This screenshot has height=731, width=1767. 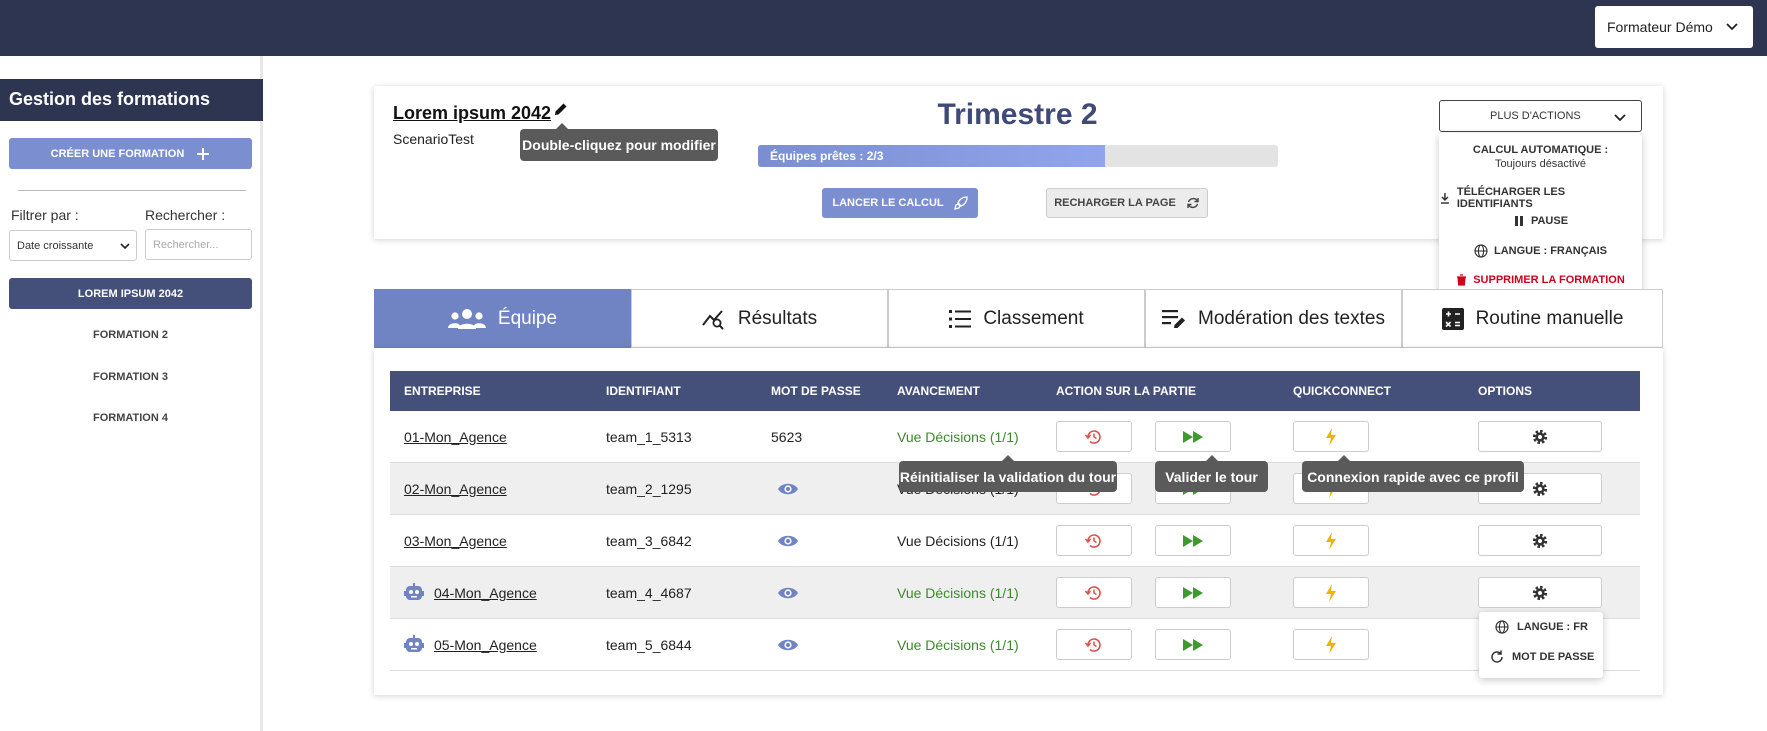 I want to click on more-actions-button: PLUS D'ACTIONS, so click(x=1540, y=116).